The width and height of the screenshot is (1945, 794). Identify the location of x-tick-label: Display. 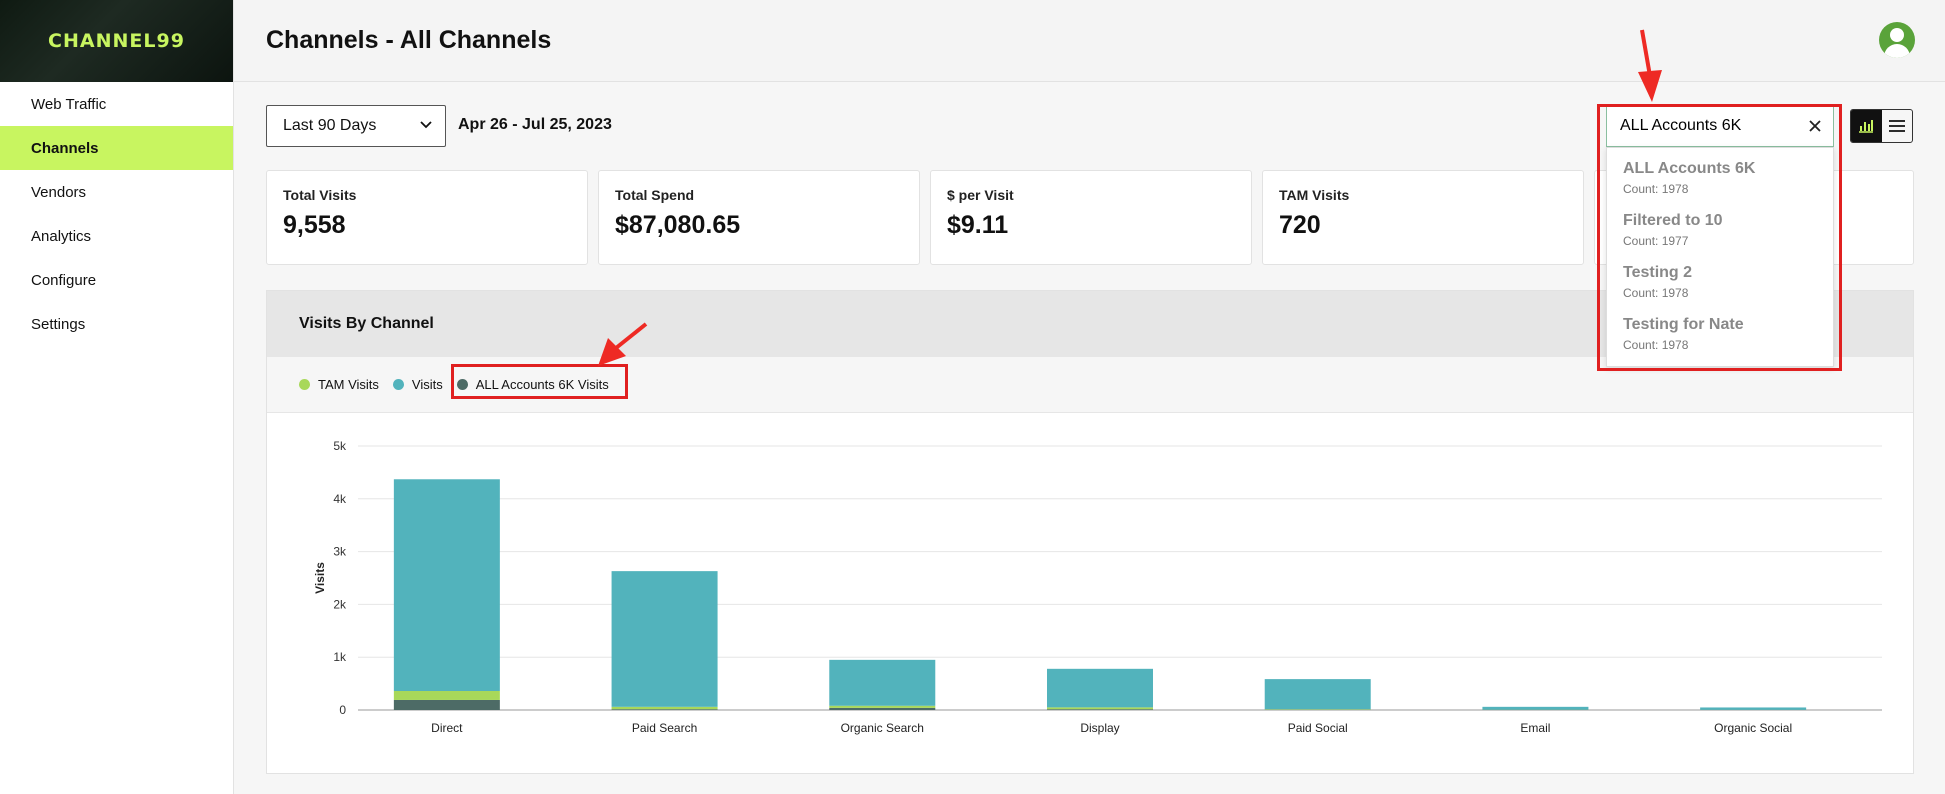
(1099, 728).